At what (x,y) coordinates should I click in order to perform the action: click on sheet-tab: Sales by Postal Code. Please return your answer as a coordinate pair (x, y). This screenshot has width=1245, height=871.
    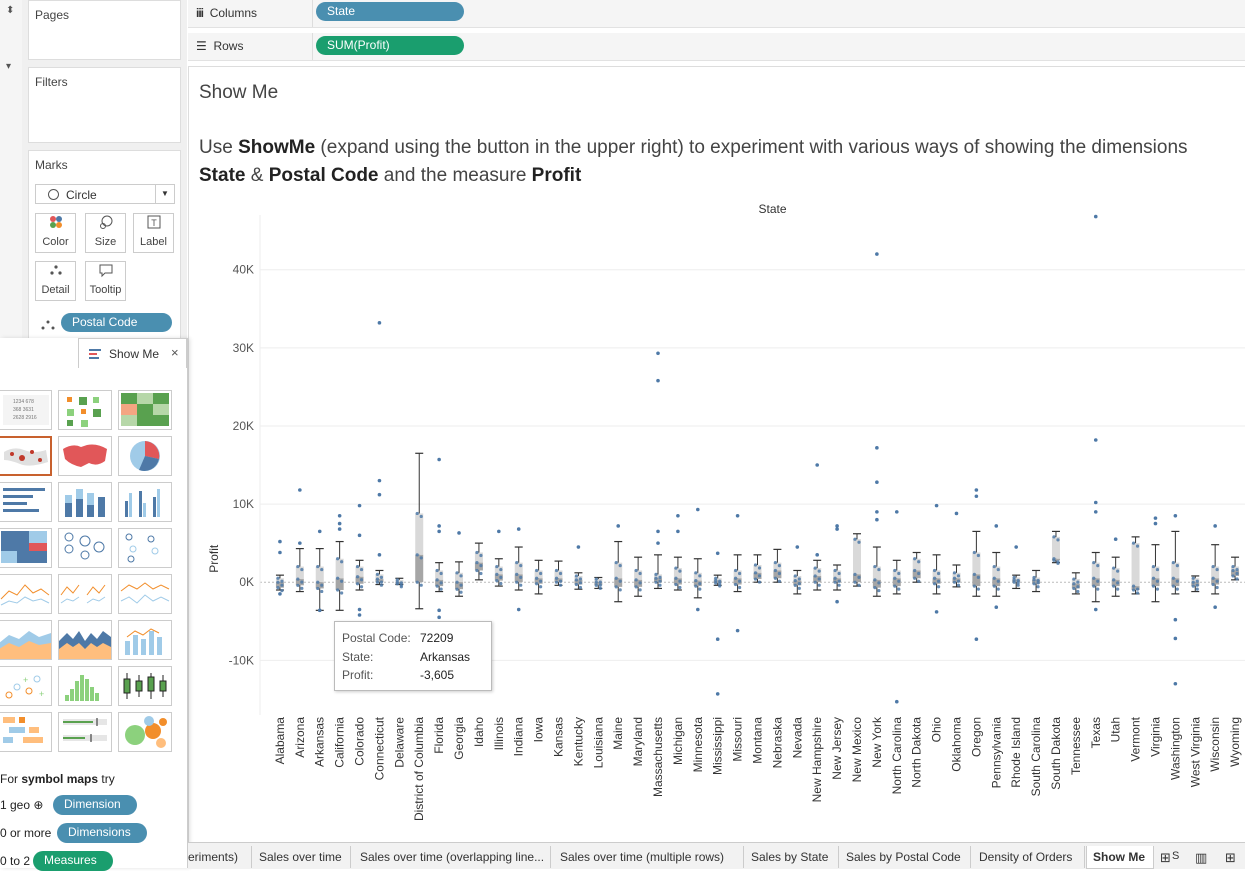
    Looking at the image, I should click on (903, 857).